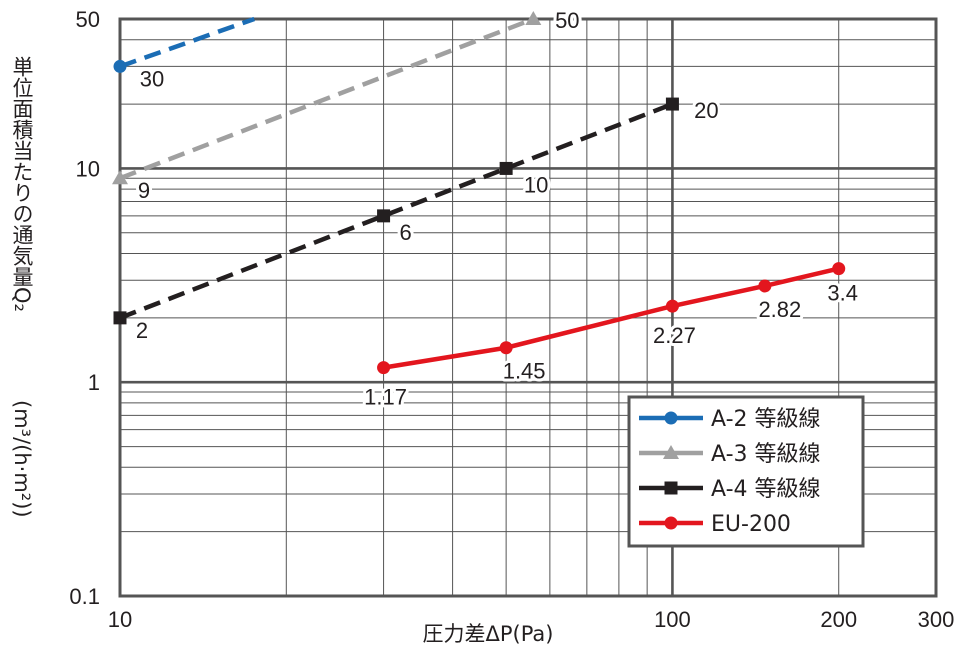 The image size is (960, 648). I want to click on legend-label: A-2 等級線, so click(766, 419).